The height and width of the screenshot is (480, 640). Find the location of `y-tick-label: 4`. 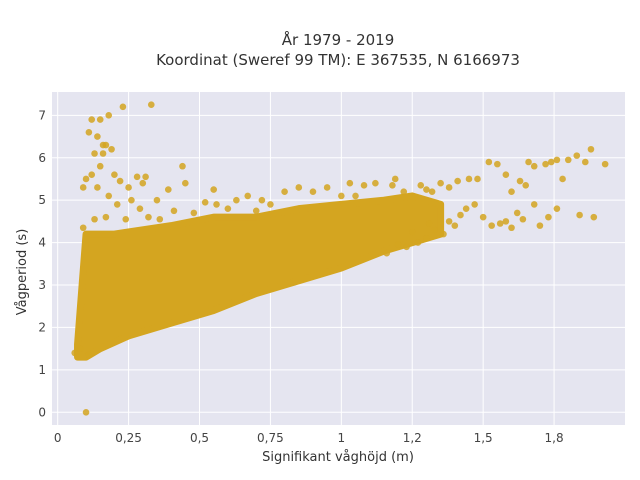

y-tick-label: 4 is located at coordinates (42, 243).